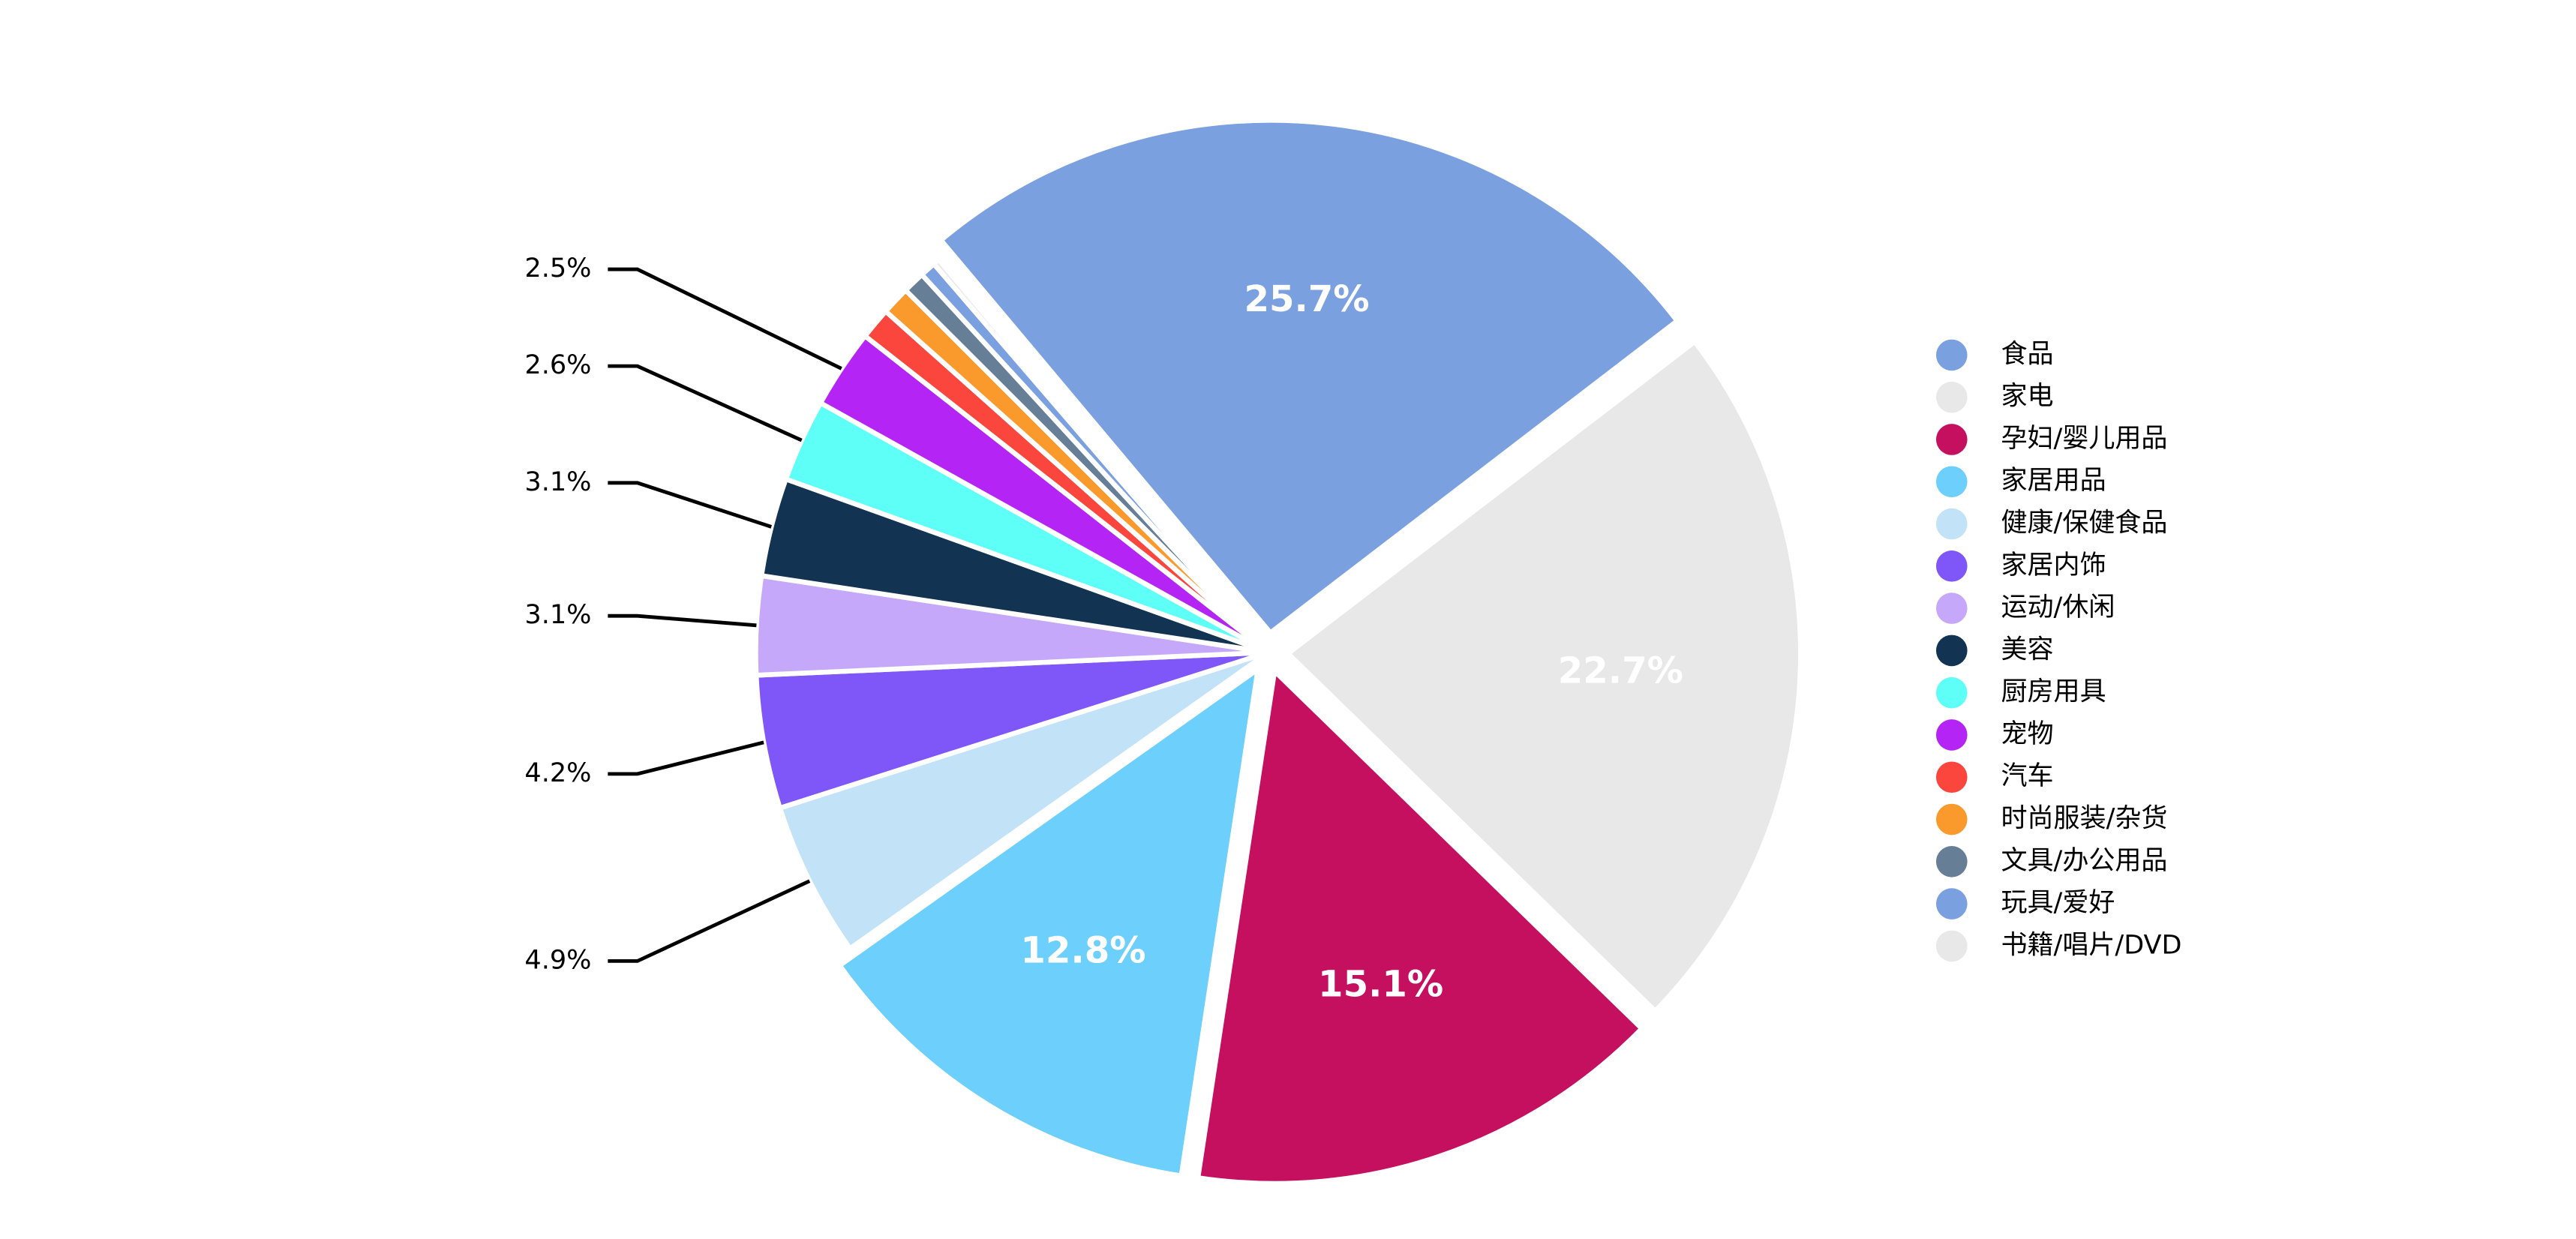  Describe the element at coordinates (2027, 733) in the screenshot. I see `legend-label: 宠物` at that location.